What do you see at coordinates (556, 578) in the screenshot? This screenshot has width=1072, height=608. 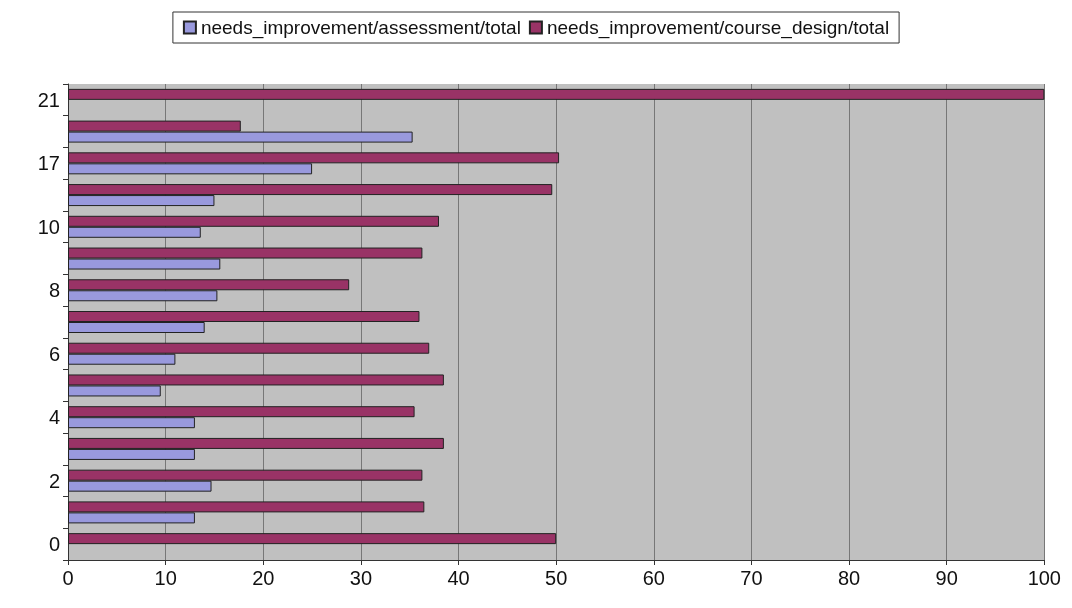 I see `x-tick-label: 50` at bounding box center [556, 578].